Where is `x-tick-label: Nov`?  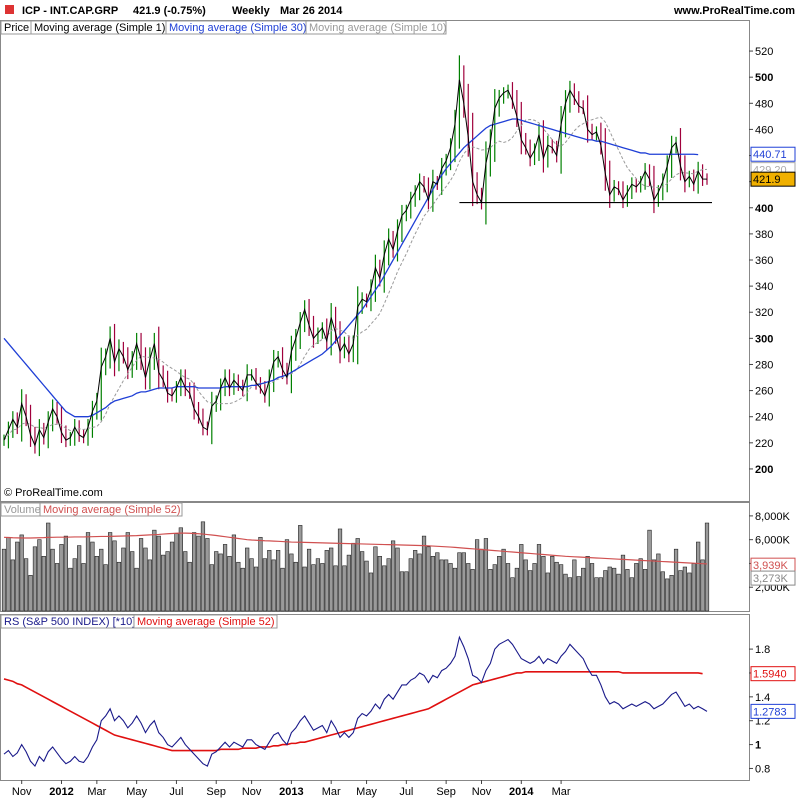 x-tick-label: Nov is located at coordinates (252, 792).